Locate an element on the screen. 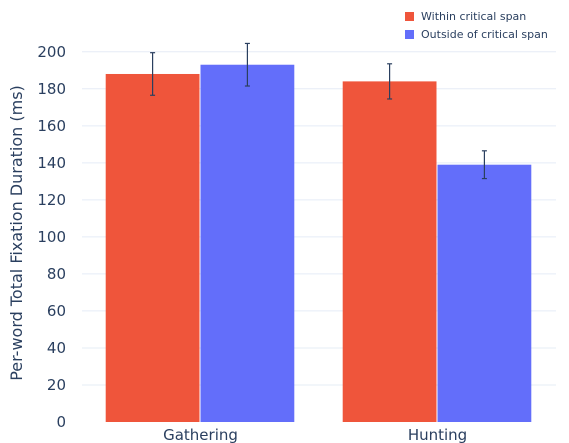 The width and height of the screenshot is (569, 443). y-tick-label: 140 is located at coordinates (51, 163).